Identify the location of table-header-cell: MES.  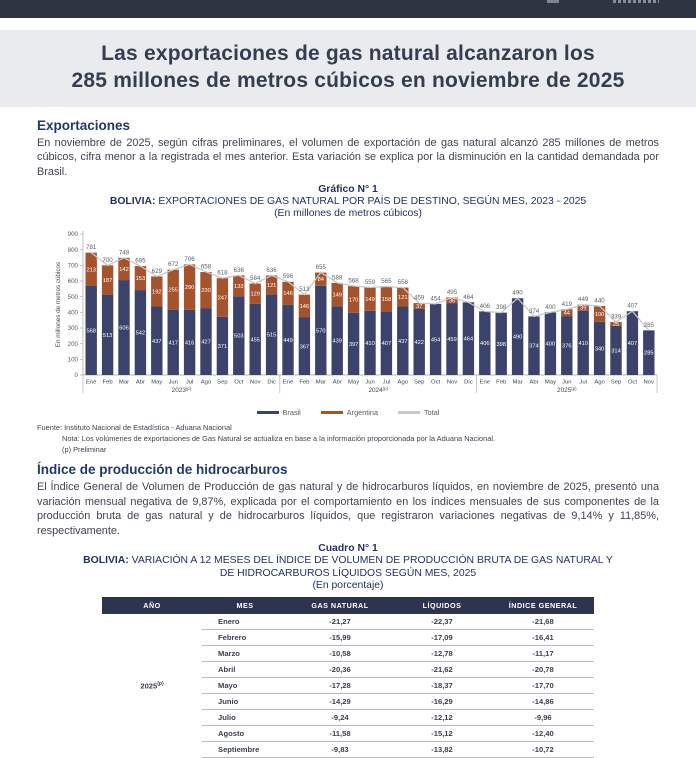
(245, 606).